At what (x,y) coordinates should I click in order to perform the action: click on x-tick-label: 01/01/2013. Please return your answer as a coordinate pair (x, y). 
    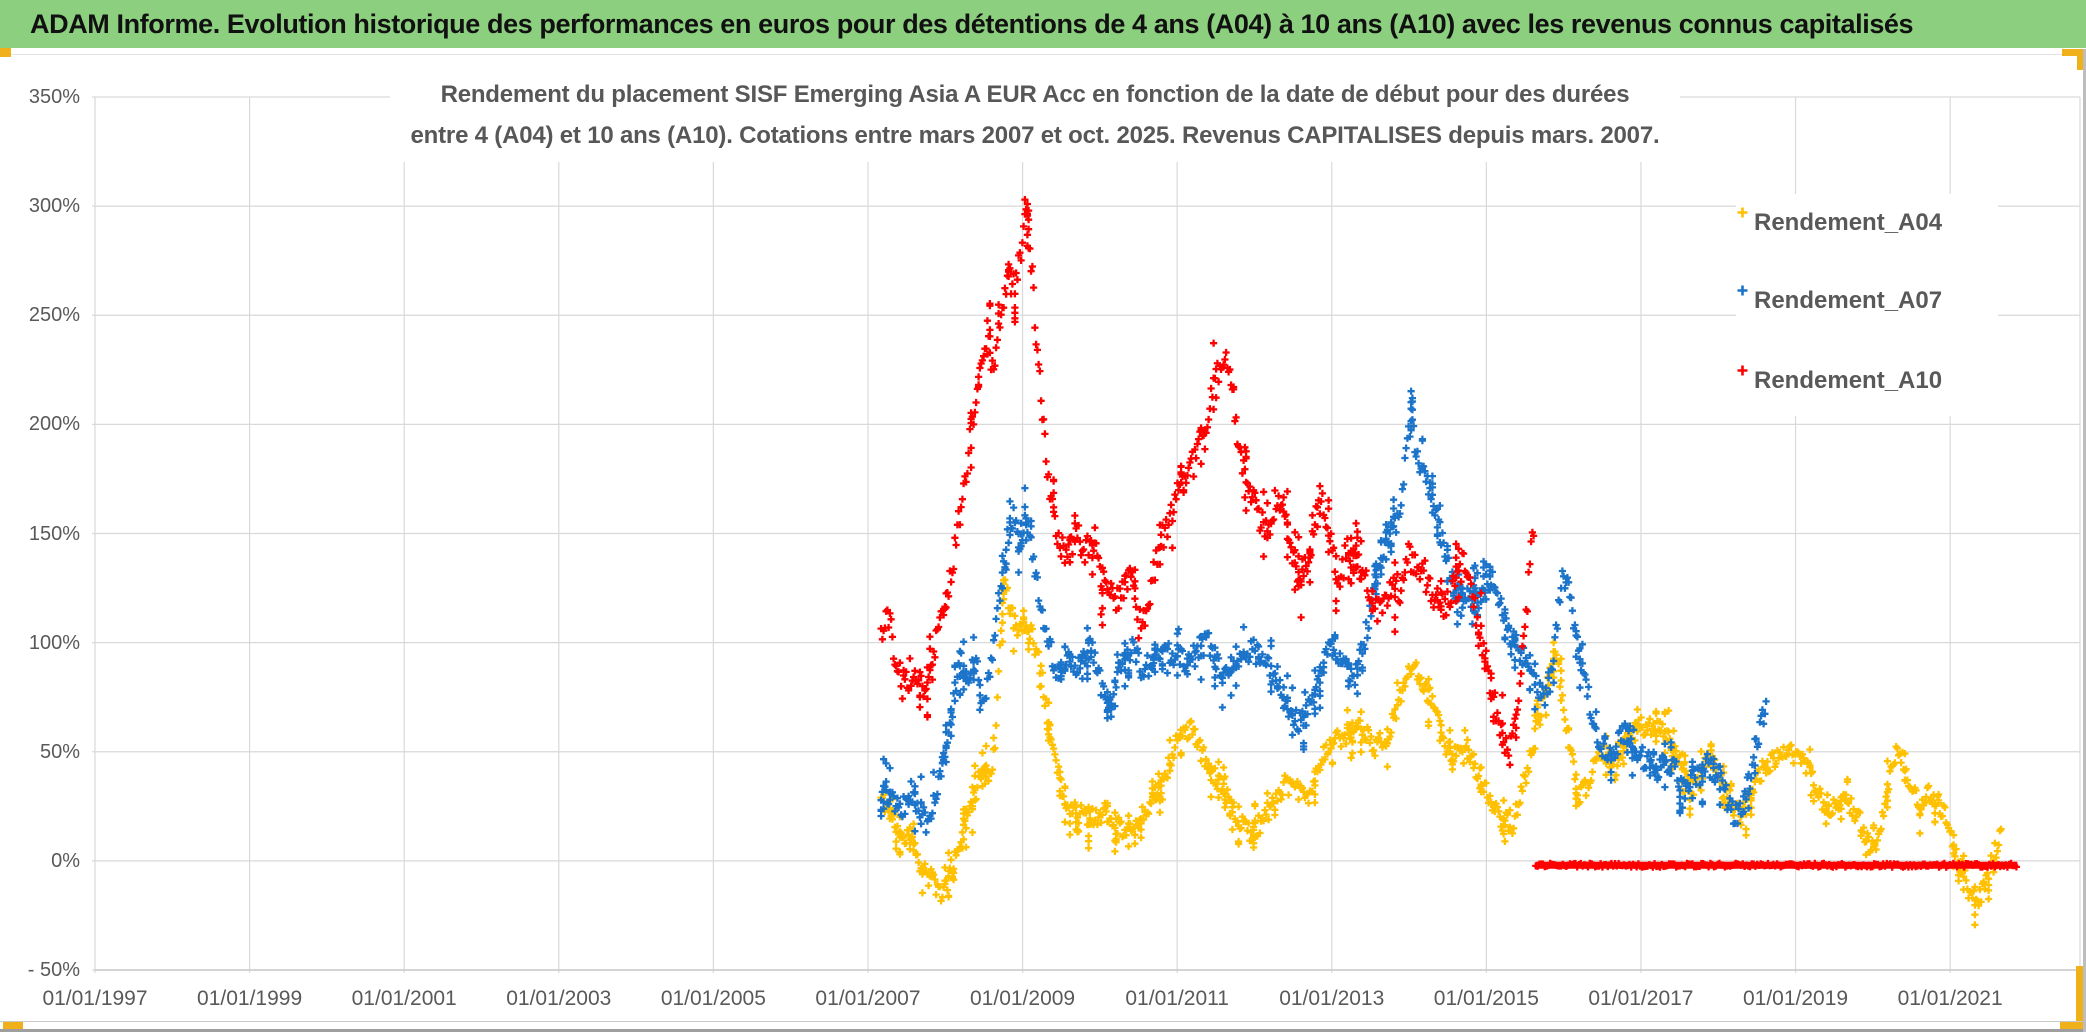
    Looking at the image, I should click on (1332, 998).